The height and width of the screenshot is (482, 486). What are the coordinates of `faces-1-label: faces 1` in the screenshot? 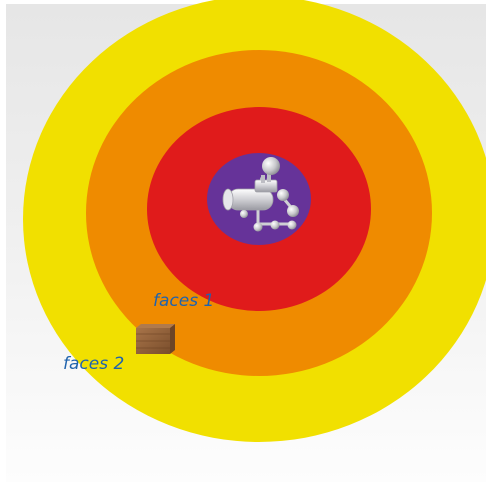 It's located at (184, 301).